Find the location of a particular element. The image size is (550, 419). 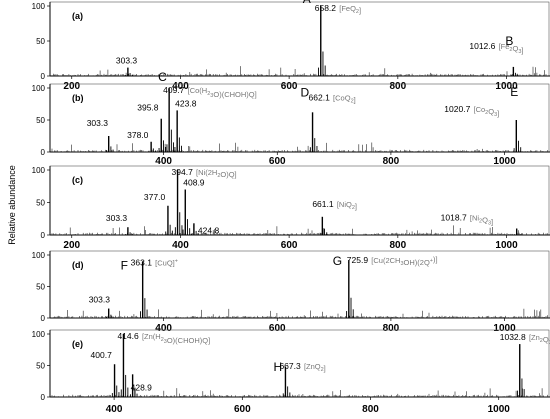

peak-mz-label: 662.1 is located at coordinates (320, 97).